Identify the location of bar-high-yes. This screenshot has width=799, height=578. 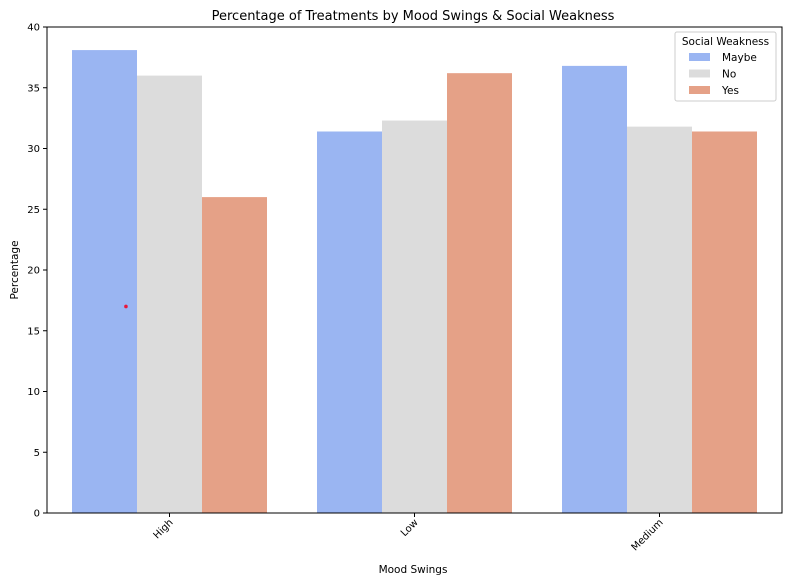
(234, 355).